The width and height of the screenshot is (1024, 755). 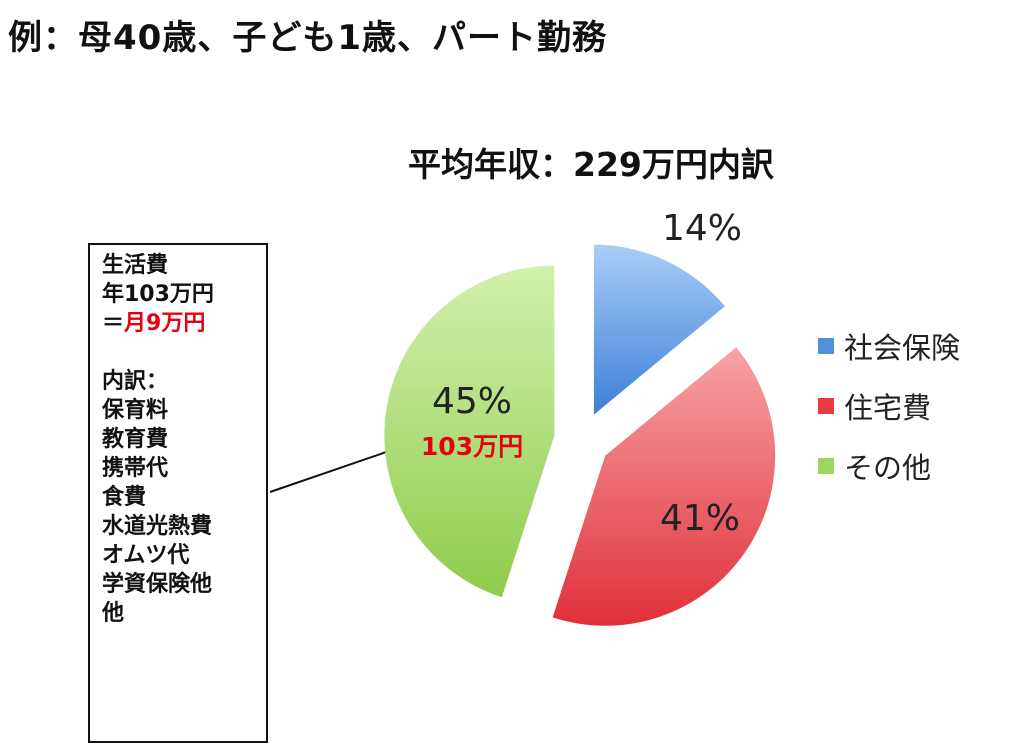 I want to click on note-equals: ＝, so click(x=113, y=323).